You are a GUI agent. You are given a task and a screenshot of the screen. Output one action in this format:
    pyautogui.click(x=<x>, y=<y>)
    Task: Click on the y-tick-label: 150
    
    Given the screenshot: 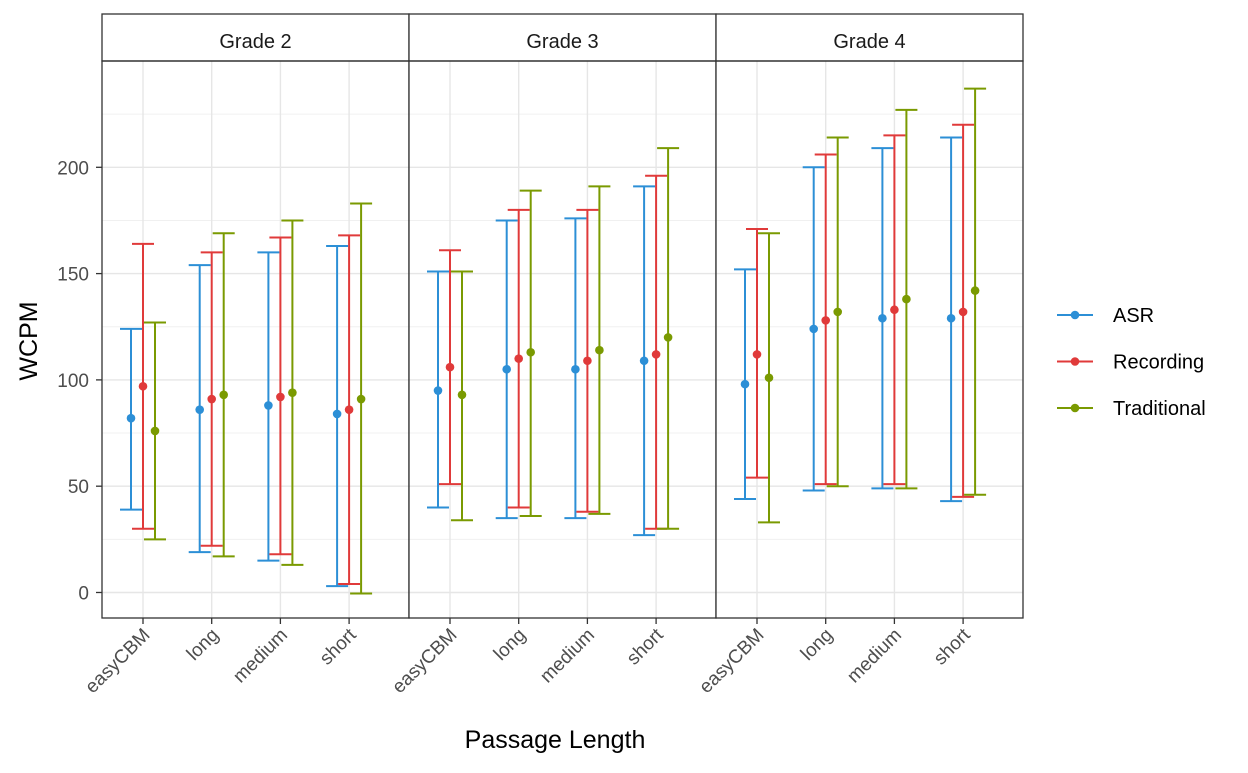 What is the action you would take?
    pyautogui.click(x=73, y=275)
    